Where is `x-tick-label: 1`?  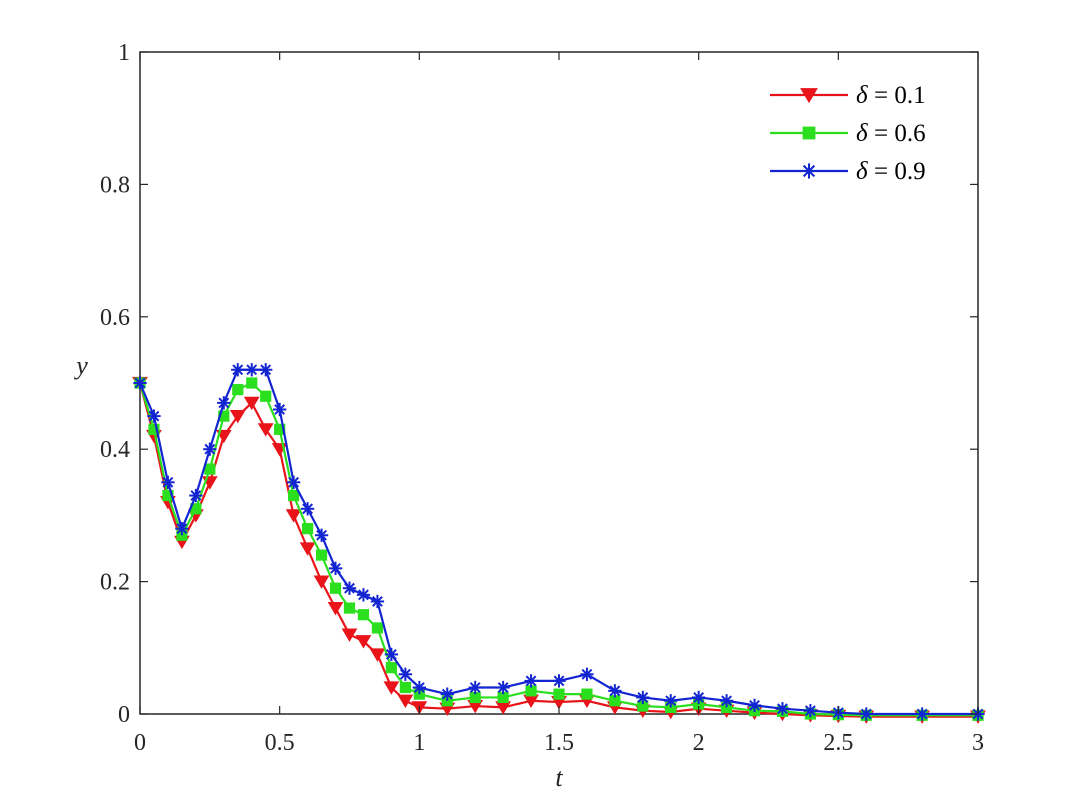 x-tick-label: 1 is located at coordinates (419, 743).